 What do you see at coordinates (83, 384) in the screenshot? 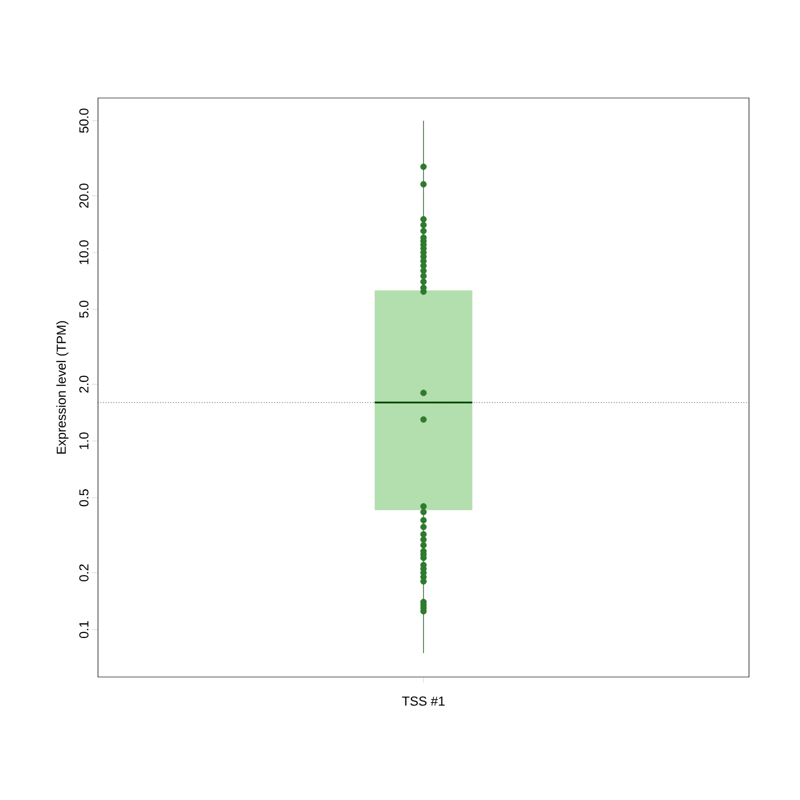
I see `y-tick-label: 2.0` at bounding box center [83, 384].